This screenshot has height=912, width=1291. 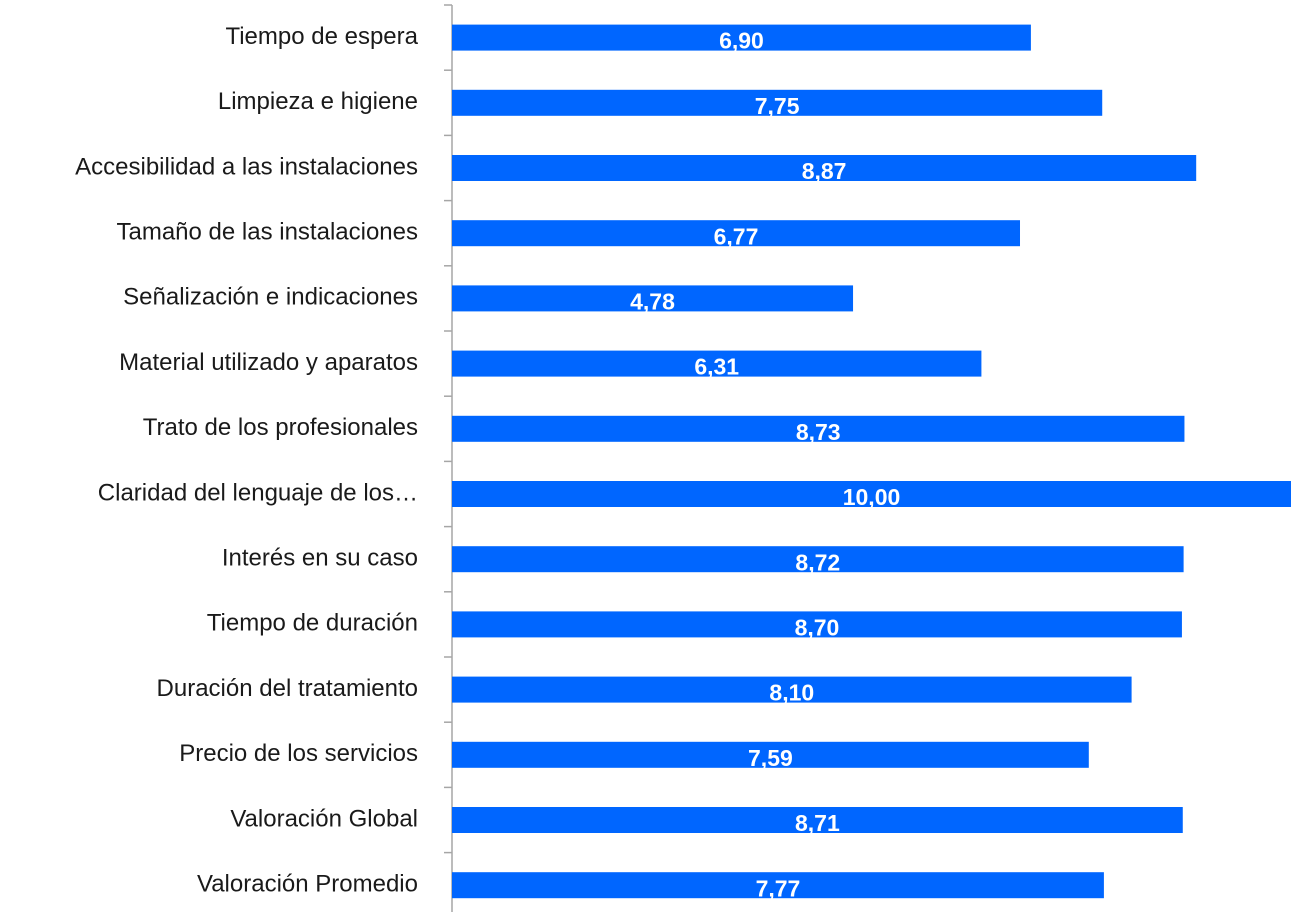 What do you see at coordinates (321, 36) in the screenshot?
I see `category-label: Tiempo de espera` at bounding box center [321, 36].